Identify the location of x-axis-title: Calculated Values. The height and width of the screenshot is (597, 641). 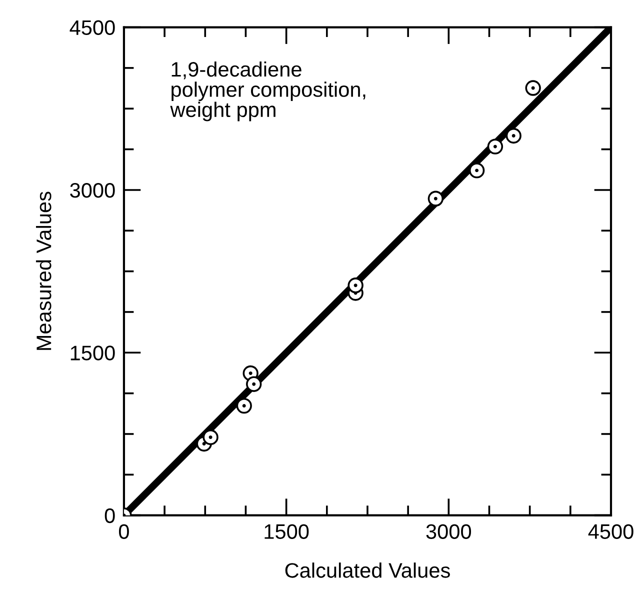
(367, 570).